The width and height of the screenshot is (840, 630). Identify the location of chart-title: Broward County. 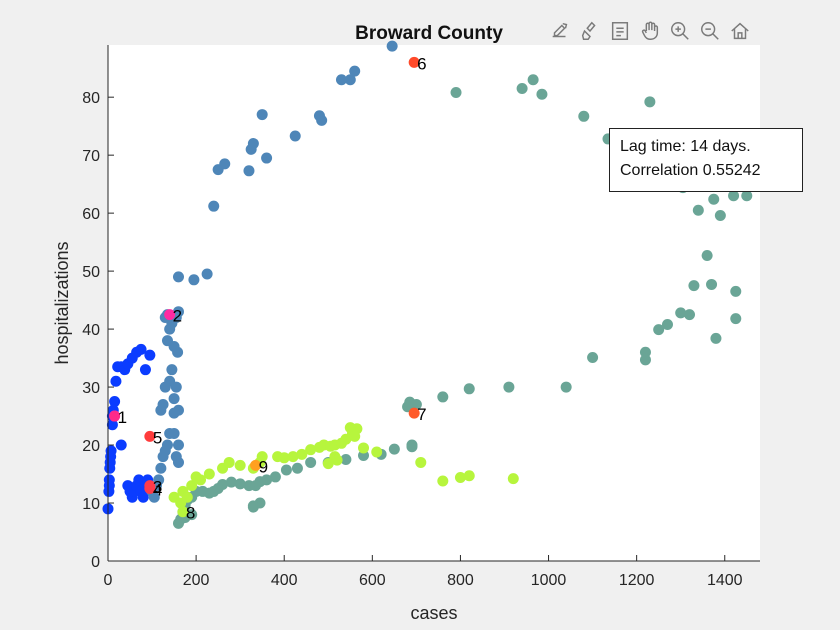
(429, 33).